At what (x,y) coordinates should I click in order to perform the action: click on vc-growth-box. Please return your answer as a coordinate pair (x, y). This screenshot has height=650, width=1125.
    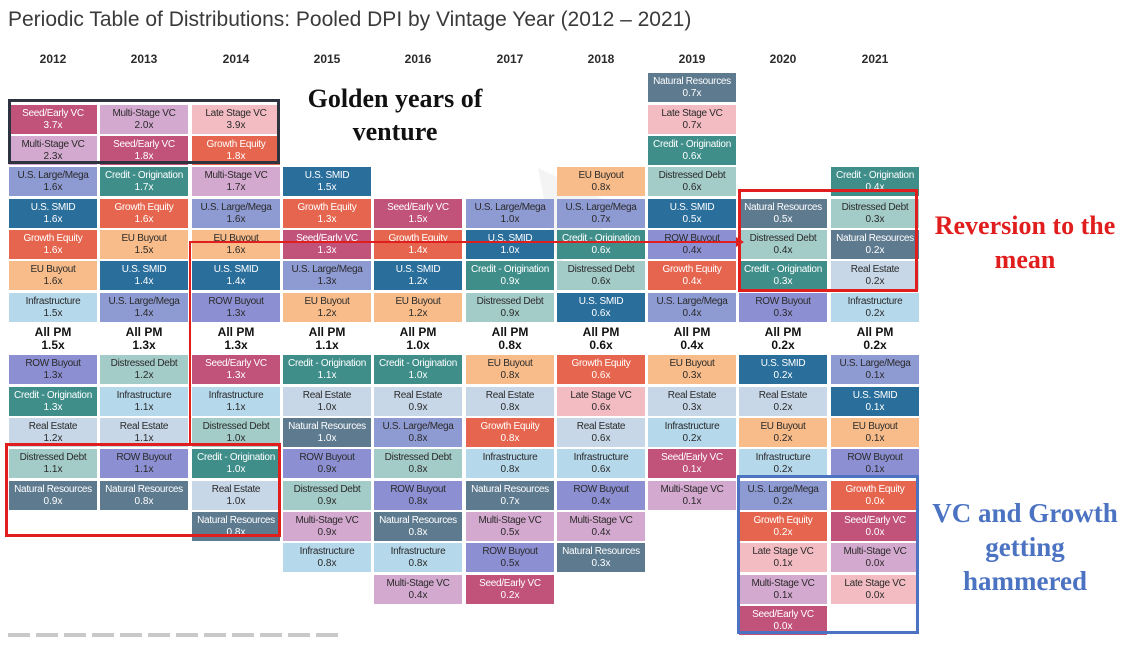
    Looking at the image, I should click on (828, 554).